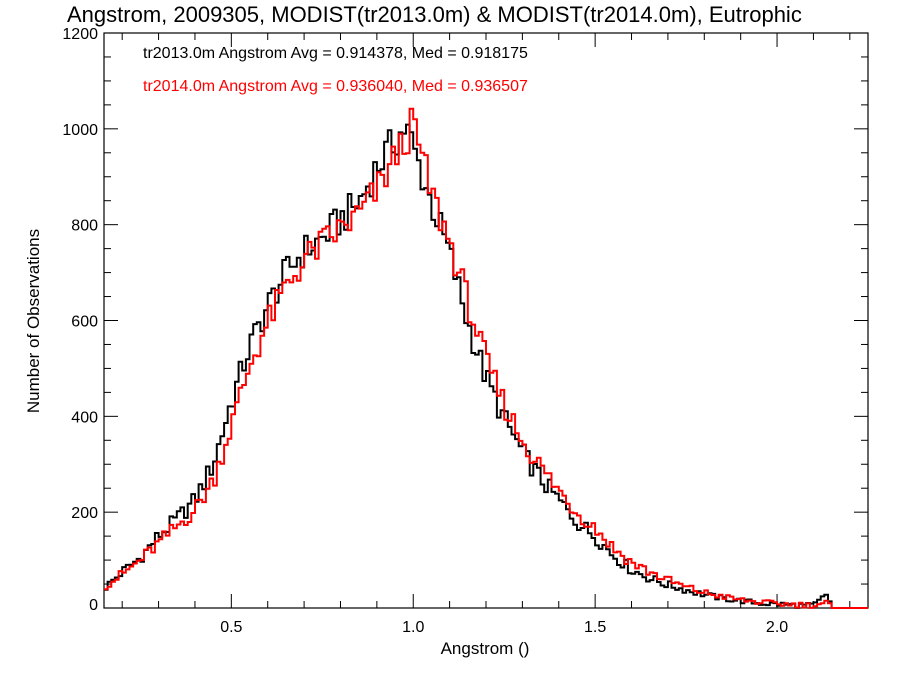 This screenshot has height=675, width=900. Describe the element at coordinates (231, 627) in the screenshot. I see `x-tick-label: 0.5` at that location.